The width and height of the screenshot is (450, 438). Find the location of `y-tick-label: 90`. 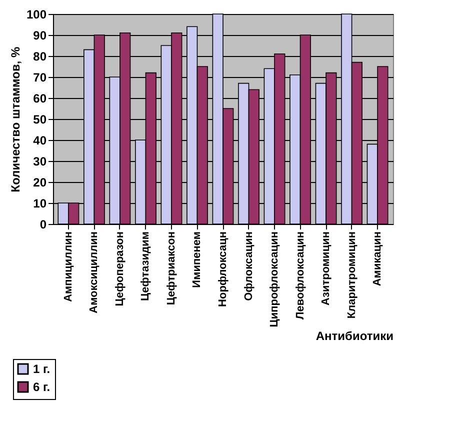

y-tick-label: 90 is located at coordinates (40, 35).